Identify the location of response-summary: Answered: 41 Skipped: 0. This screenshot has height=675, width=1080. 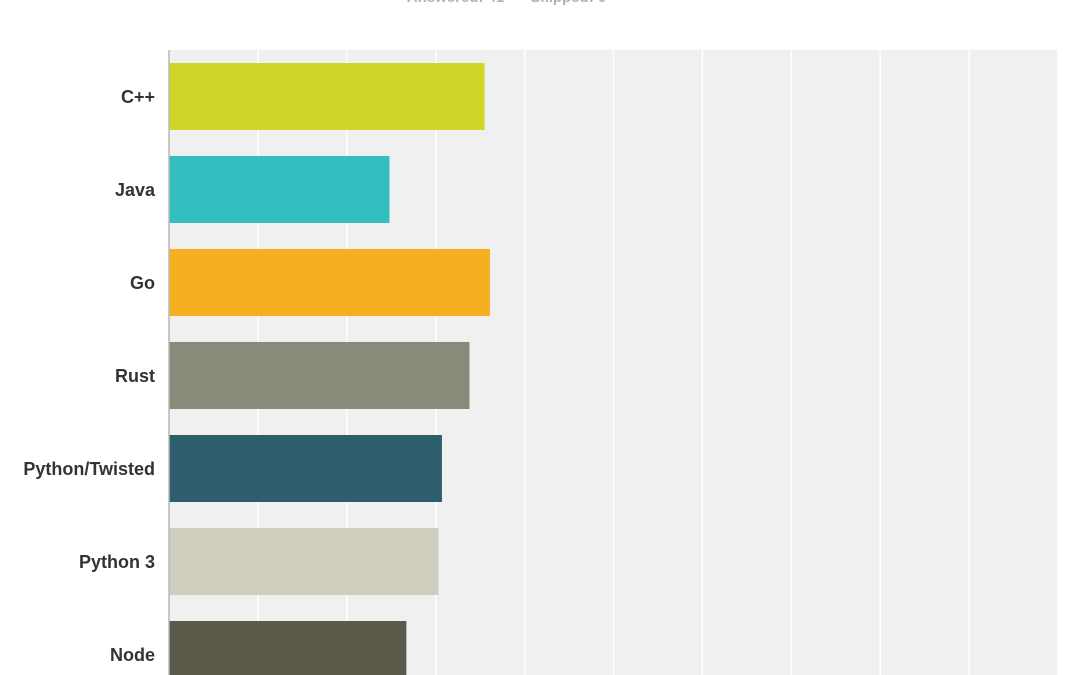
(506, 3).